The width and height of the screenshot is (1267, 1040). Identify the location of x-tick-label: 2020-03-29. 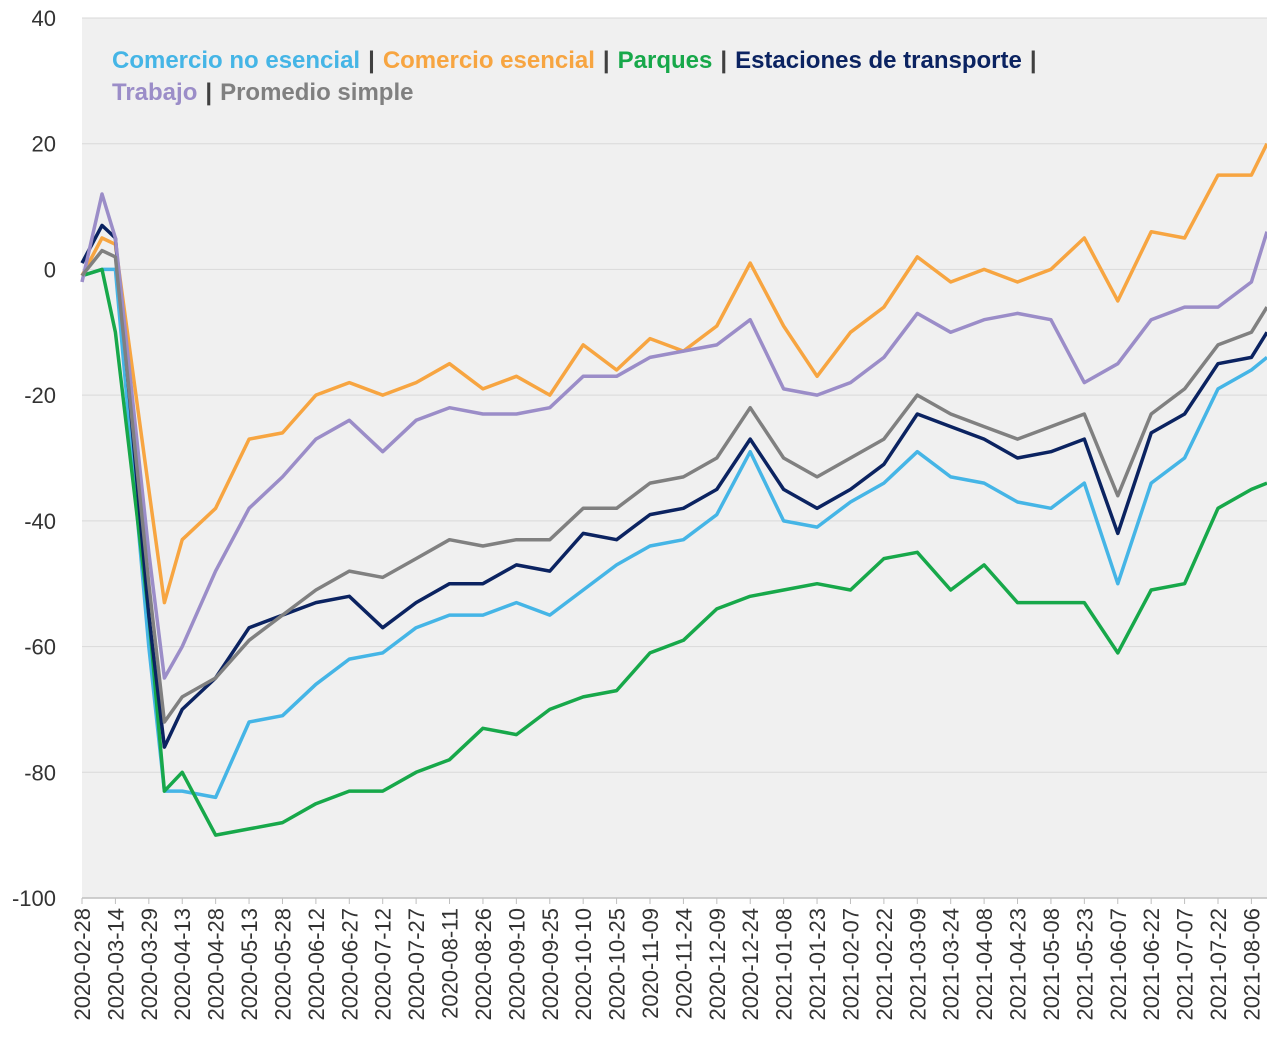
(149, 964).